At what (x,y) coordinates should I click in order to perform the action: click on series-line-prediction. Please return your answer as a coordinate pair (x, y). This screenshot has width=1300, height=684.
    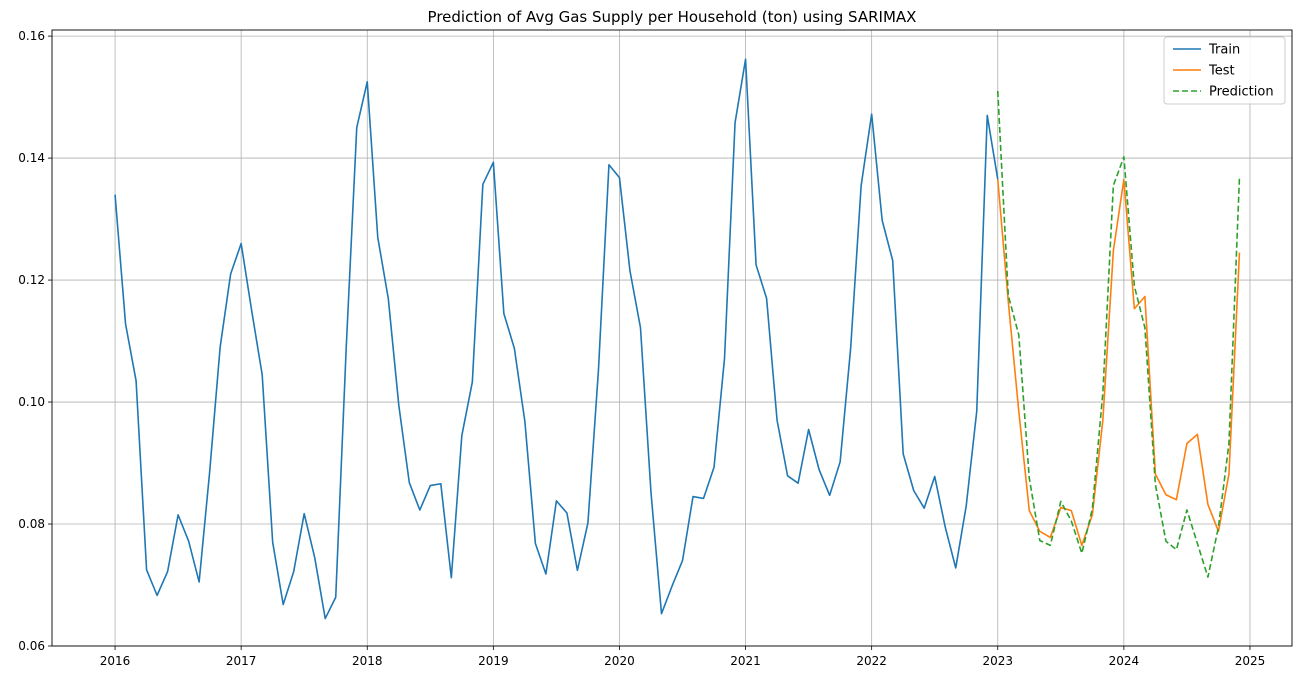
    Looking at the image, I should click on (1118, 334).